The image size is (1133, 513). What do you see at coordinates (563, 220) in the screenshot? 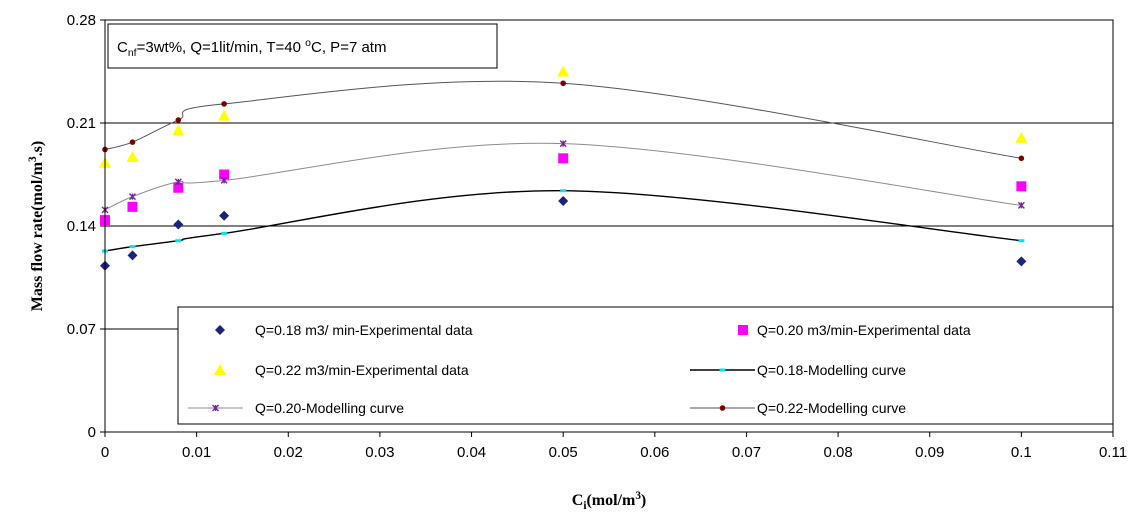
I see `series-3-curve` at bounding box center [563, 220].